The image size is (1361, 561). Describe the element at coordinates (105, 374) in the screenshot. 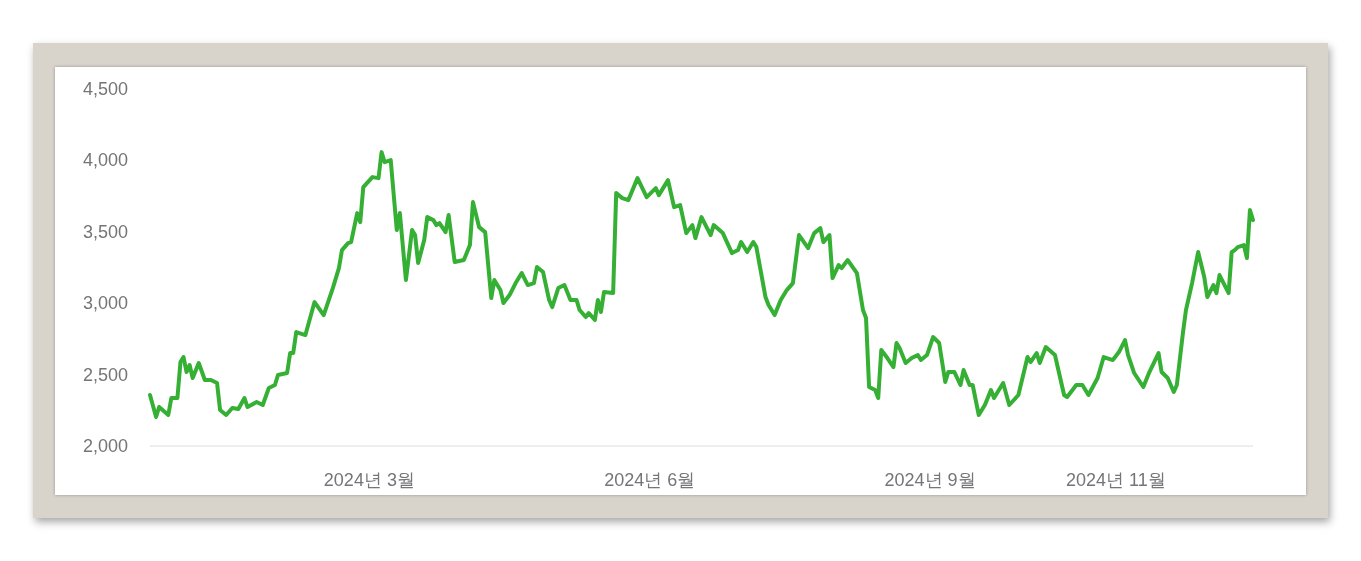

I see `y-tick-label: 2,500` at that location.